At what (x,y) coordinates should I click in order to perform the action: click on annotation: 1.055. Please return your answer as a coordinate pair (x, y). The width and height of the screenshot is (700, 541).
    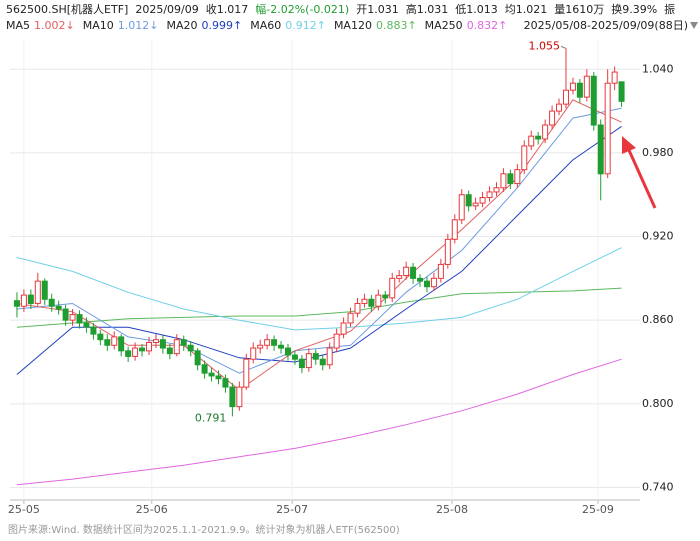
    Looking at the image, I should click on (544, 45).